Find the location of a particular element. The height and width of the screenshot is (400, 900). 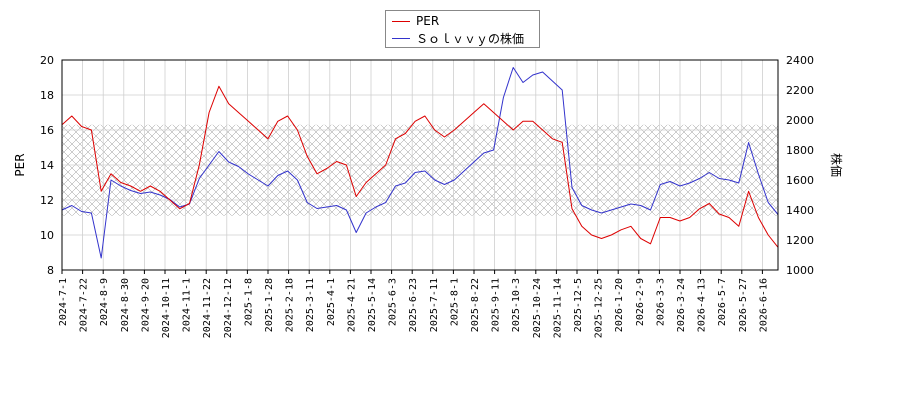

x-tick-label: 2026-4-13 is located at coordinates (702, 305).